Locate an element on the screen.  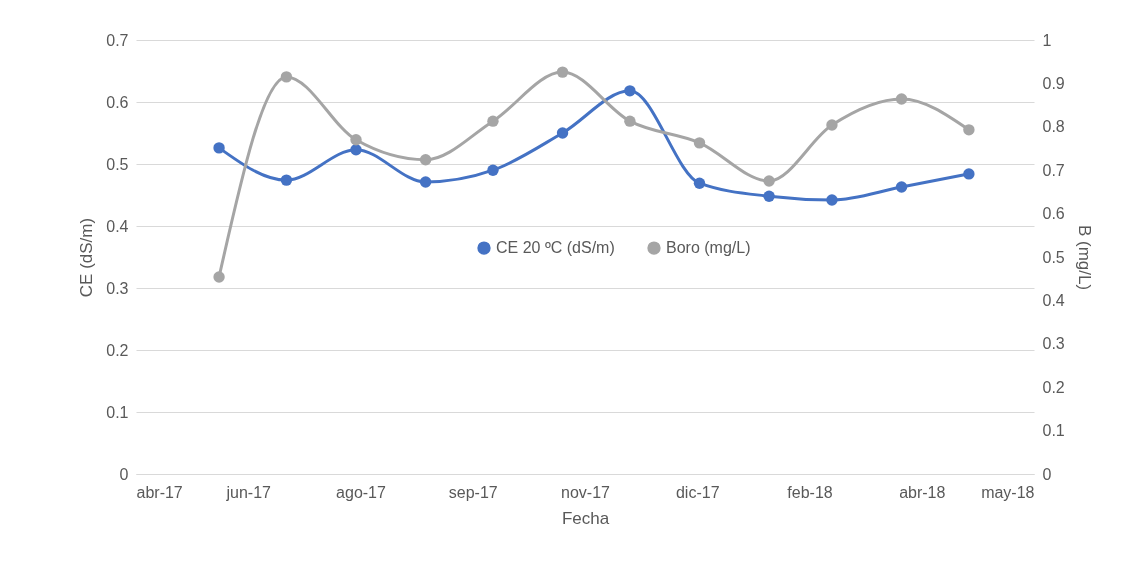
y-tick-label: 0.7 is located at coordinates (117, 40).